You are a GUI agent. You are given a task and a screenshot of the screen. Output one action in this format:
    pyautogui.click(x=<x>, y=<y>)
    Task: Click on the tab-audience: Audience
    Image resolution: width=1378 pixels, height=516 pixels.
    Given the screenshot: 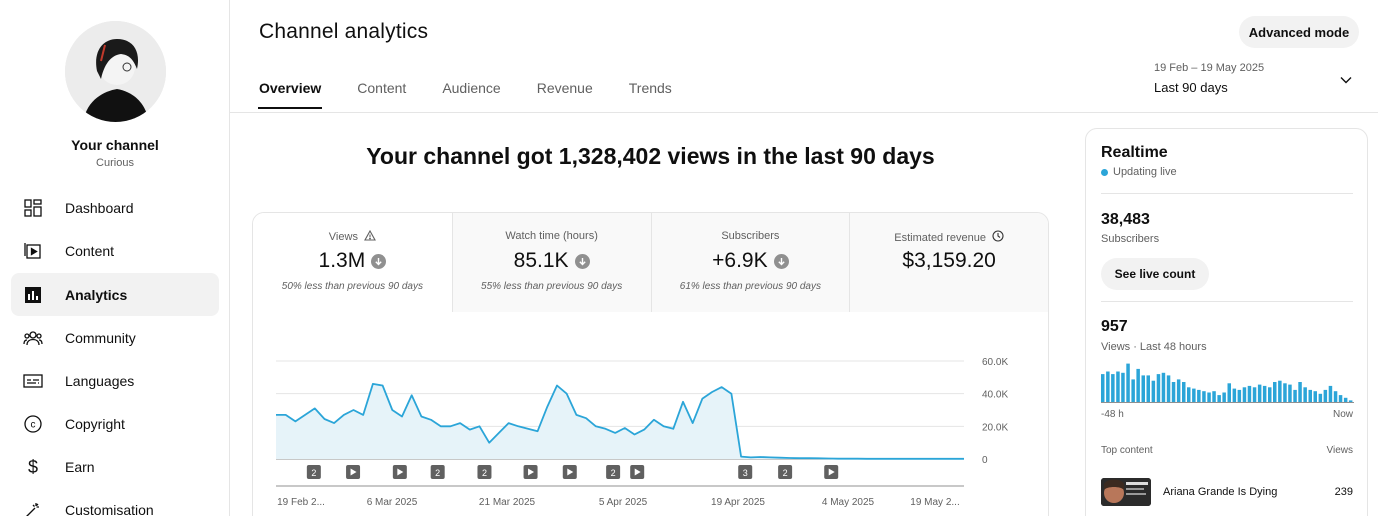 What is the action you would take?
    pyautogui.click(x=471, y=88)
    